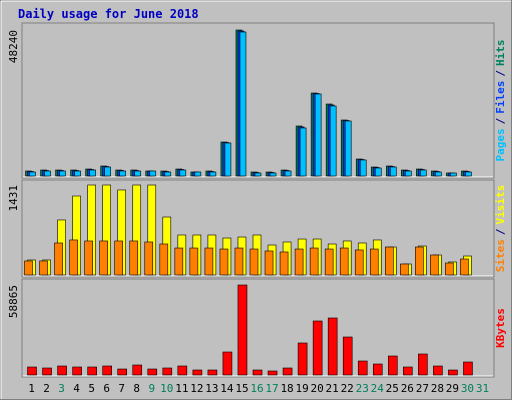 Image resolution: width=512 pixels, height=400 pixels. I want to click on x-tick-label: 27, so click(422, 388).